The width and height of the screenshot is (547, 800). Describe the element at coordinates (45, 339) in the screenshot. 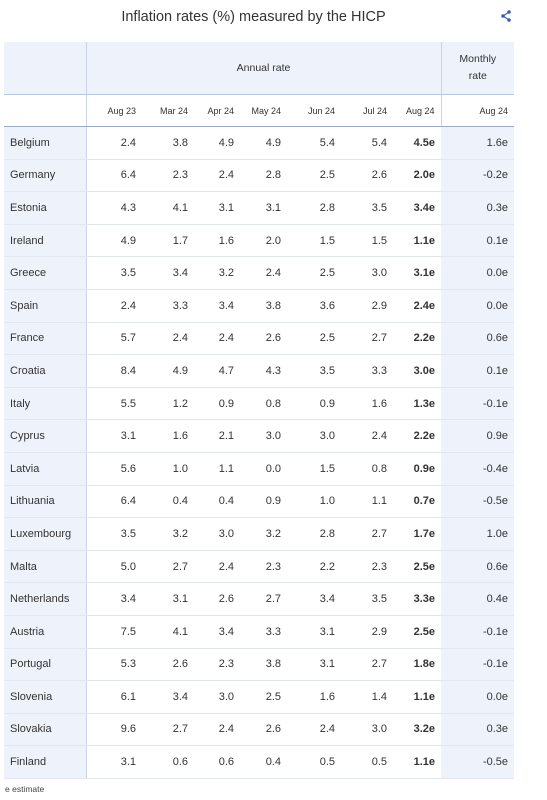

I see `country-name: France` at that location.